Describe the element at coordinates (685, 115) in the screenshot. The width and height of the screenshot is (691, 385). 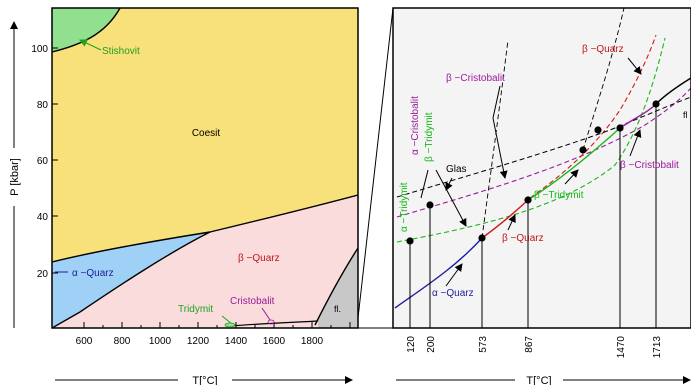
I see `label-fluid-right: fl` at that location.